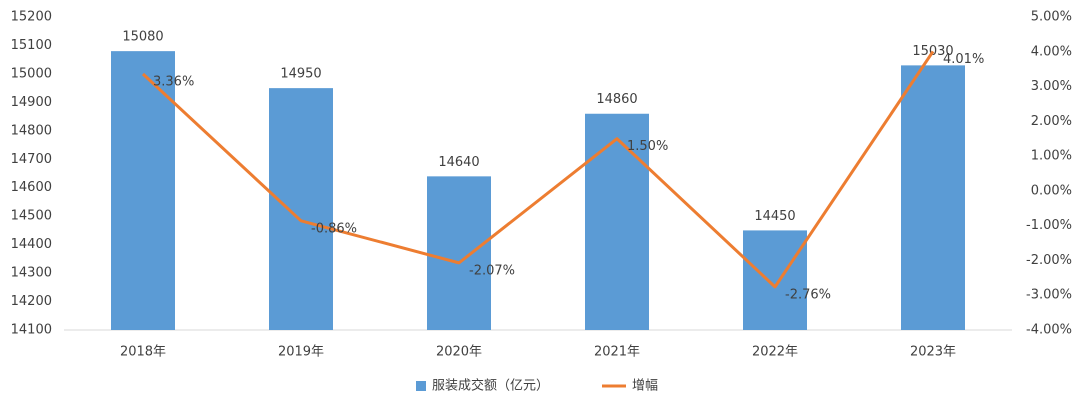 The width and height of the screenshot is (1080, 409). What do you see at coordinates (775, 352) in the screenshot?
I see `x-tick-label: 2022年` at bounding box center [775, 352].